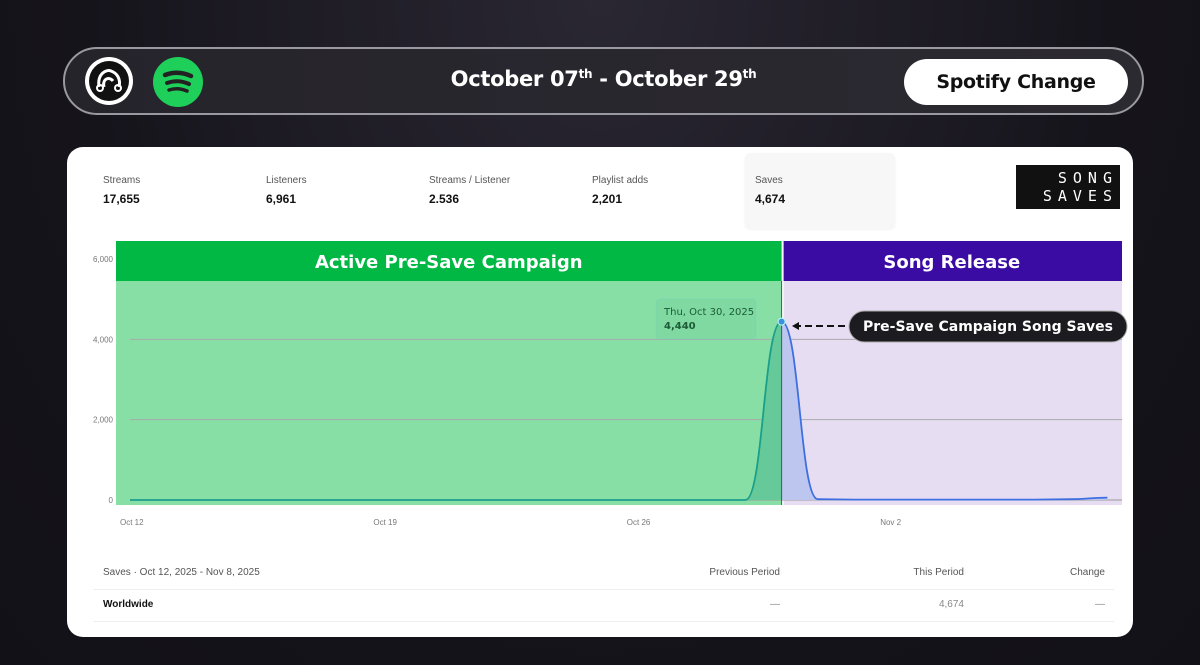 The height and width of the screenshot is (665, 1200). What do you see at coordinates (795, 326) in the screenshot?
I see `arrow-head-icon` at bounding box center [795, 326].